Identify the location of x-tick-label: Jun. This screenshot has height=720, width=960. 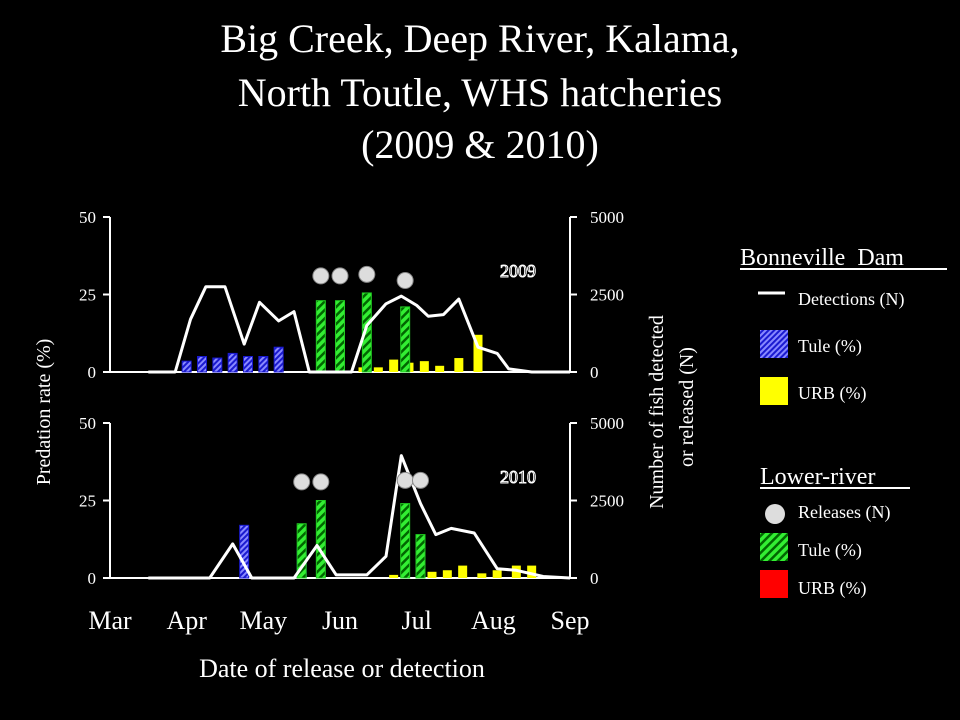
(340, 620).